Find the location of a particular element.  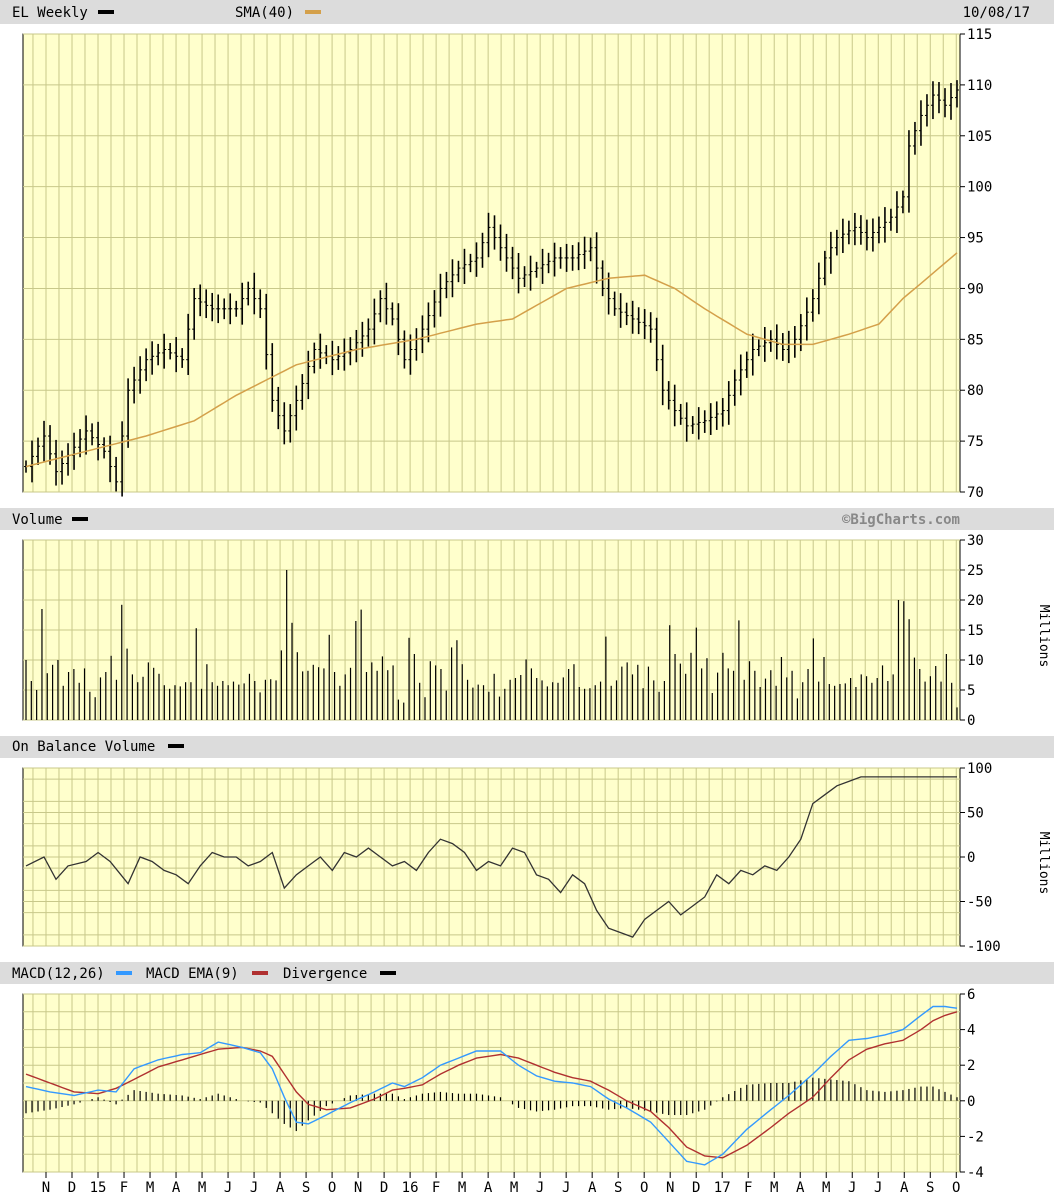

price-ytick-label: 100 is located at coordinates (979, 188).